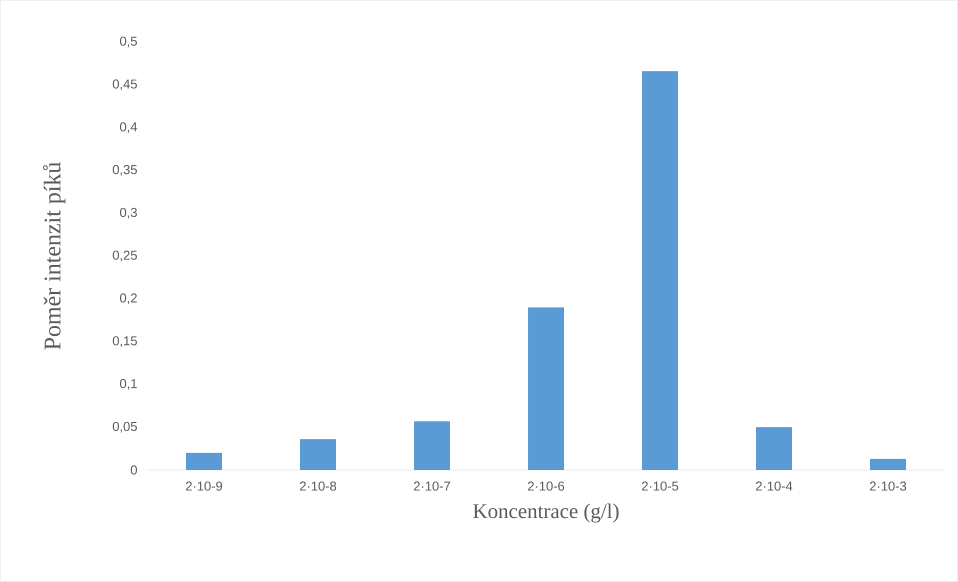  What do you see at coordinates (128, 384) in the screenshot?
I see `y-tick-label: 0,1` at bounding box center [128, 384].